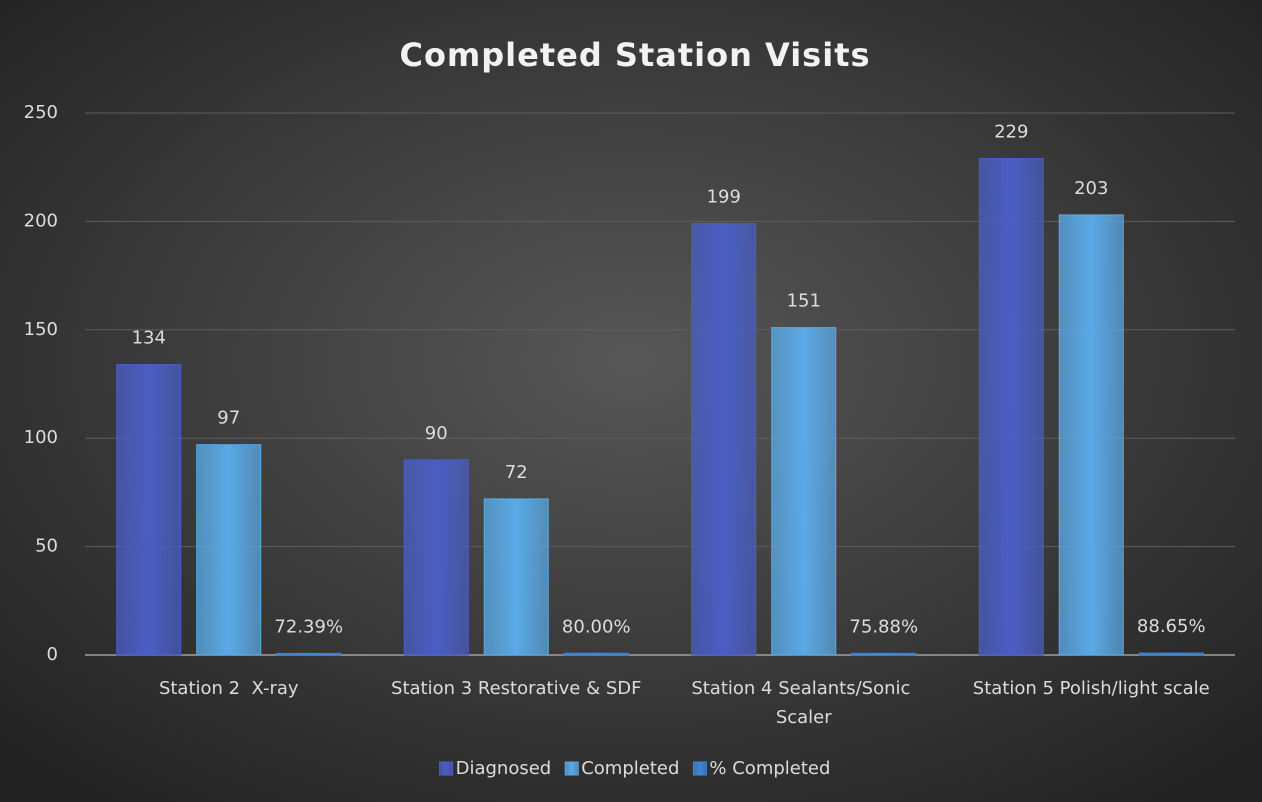  I want to click on y-tick-label: 50, so click(46, 546).